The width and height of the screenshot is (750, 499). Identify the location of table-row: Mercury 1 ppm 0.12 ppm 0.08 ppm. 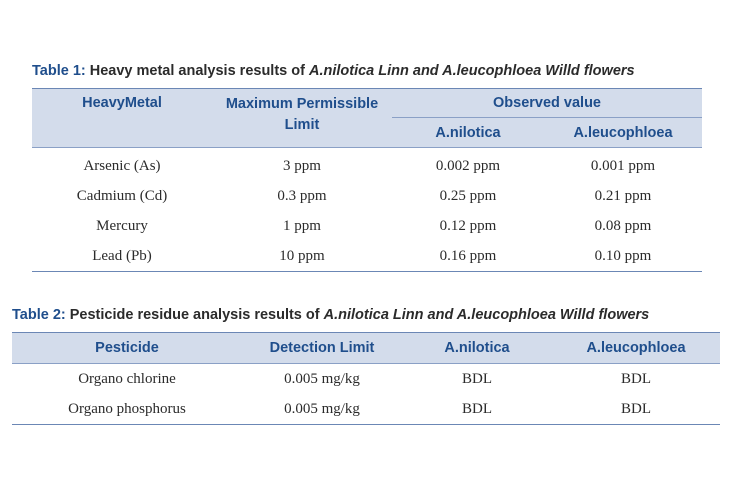
(367, 226).